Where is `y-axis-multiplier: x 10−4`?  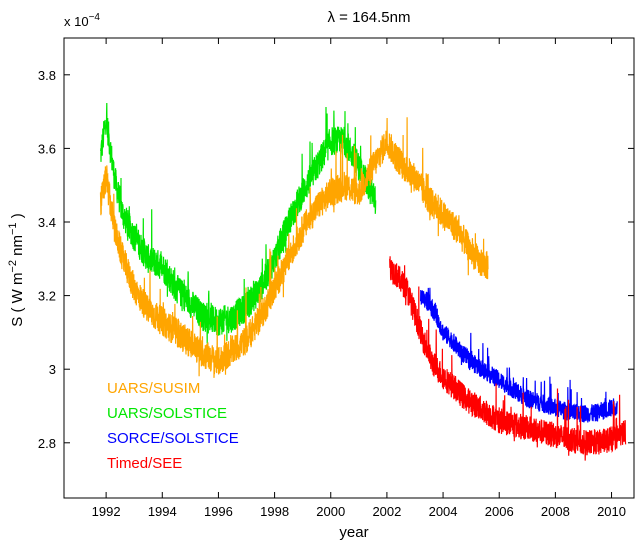 y-axis-multiplier: x 10−4 is located at coordinates (82, 20).